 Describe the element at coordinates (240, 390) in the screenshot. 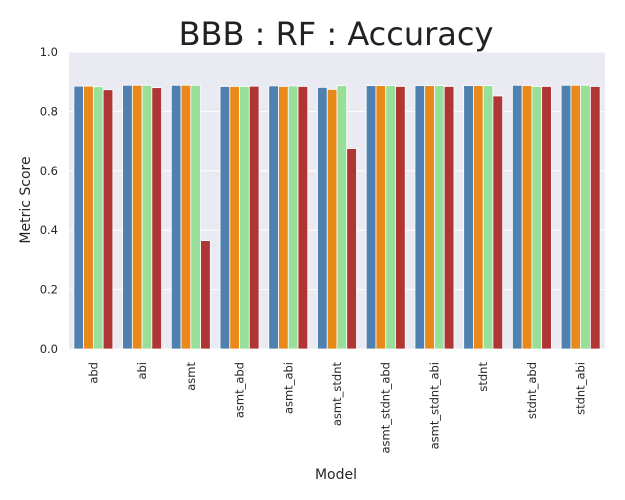

I see `x-tick-label: asmt_abd` at that location.